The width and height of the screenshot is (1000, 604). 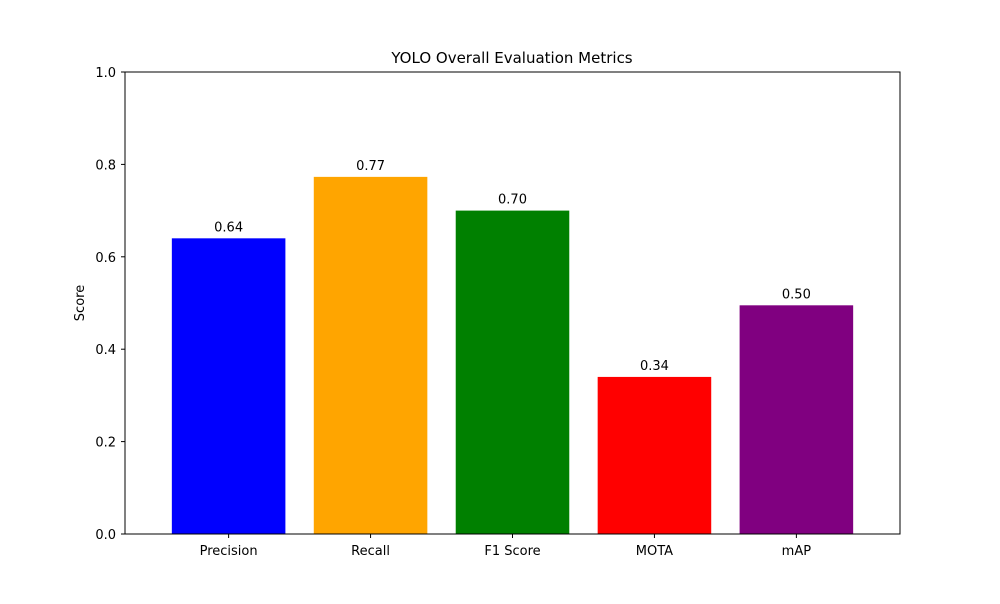 What do you see at coordinates (105, 73) in the screenshot?
I see `y-tick-label: 1.0` at bounding box center [105, 73].